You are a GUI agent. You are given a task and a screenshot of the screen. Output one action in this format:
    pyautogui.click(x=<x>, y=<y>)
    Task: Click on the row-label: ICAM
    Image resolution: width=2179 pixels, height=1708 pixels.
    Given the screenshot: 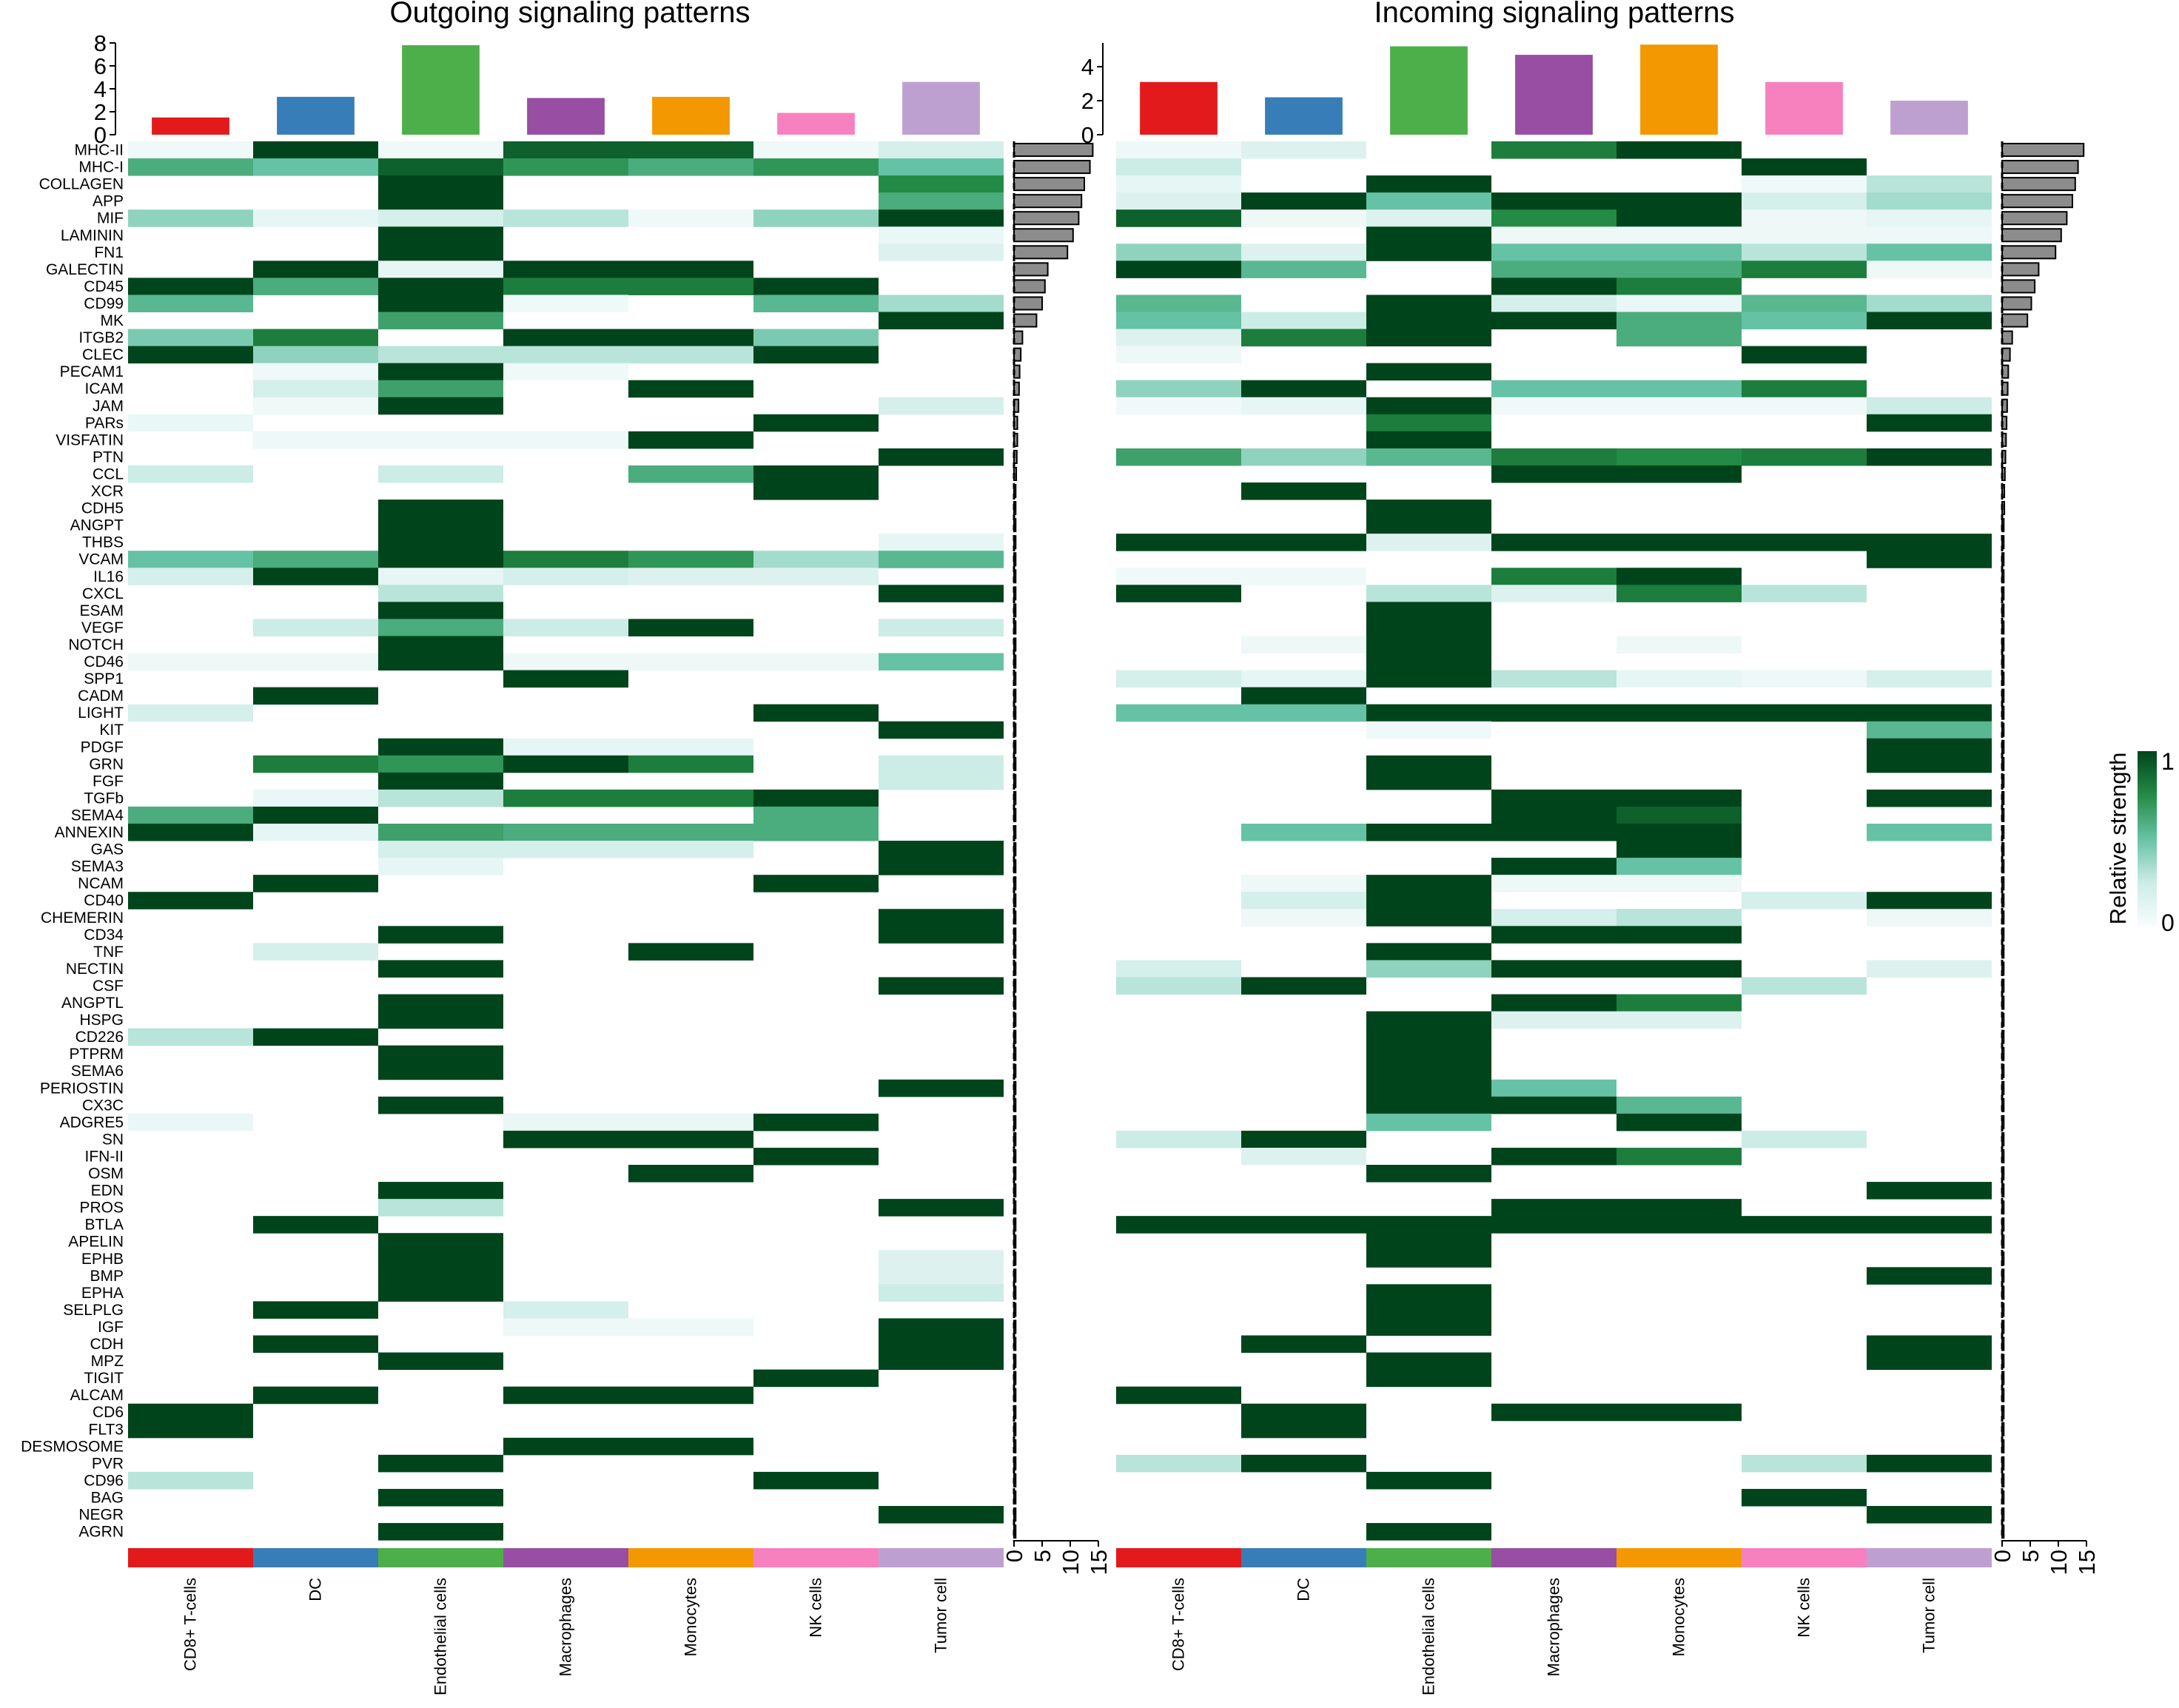 What is the action you would take?
    pyautogui.click(x=104, y=388)
    